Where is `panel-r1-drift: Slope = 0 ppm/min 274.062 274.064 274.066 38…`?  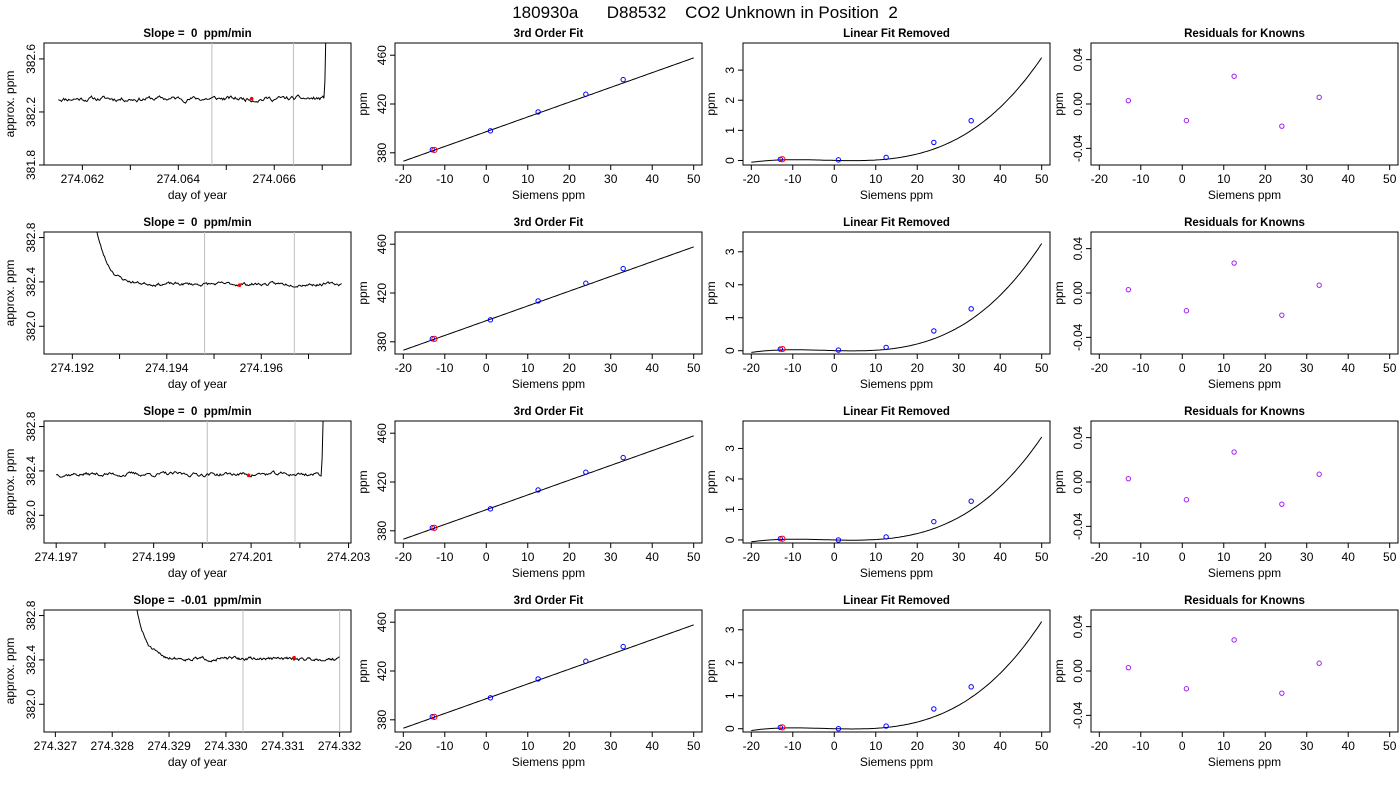
panel-r1-drift: Slope = 0 ppm/min 274.062 274.064 274.066 38… is located at coordinates (177, 115).